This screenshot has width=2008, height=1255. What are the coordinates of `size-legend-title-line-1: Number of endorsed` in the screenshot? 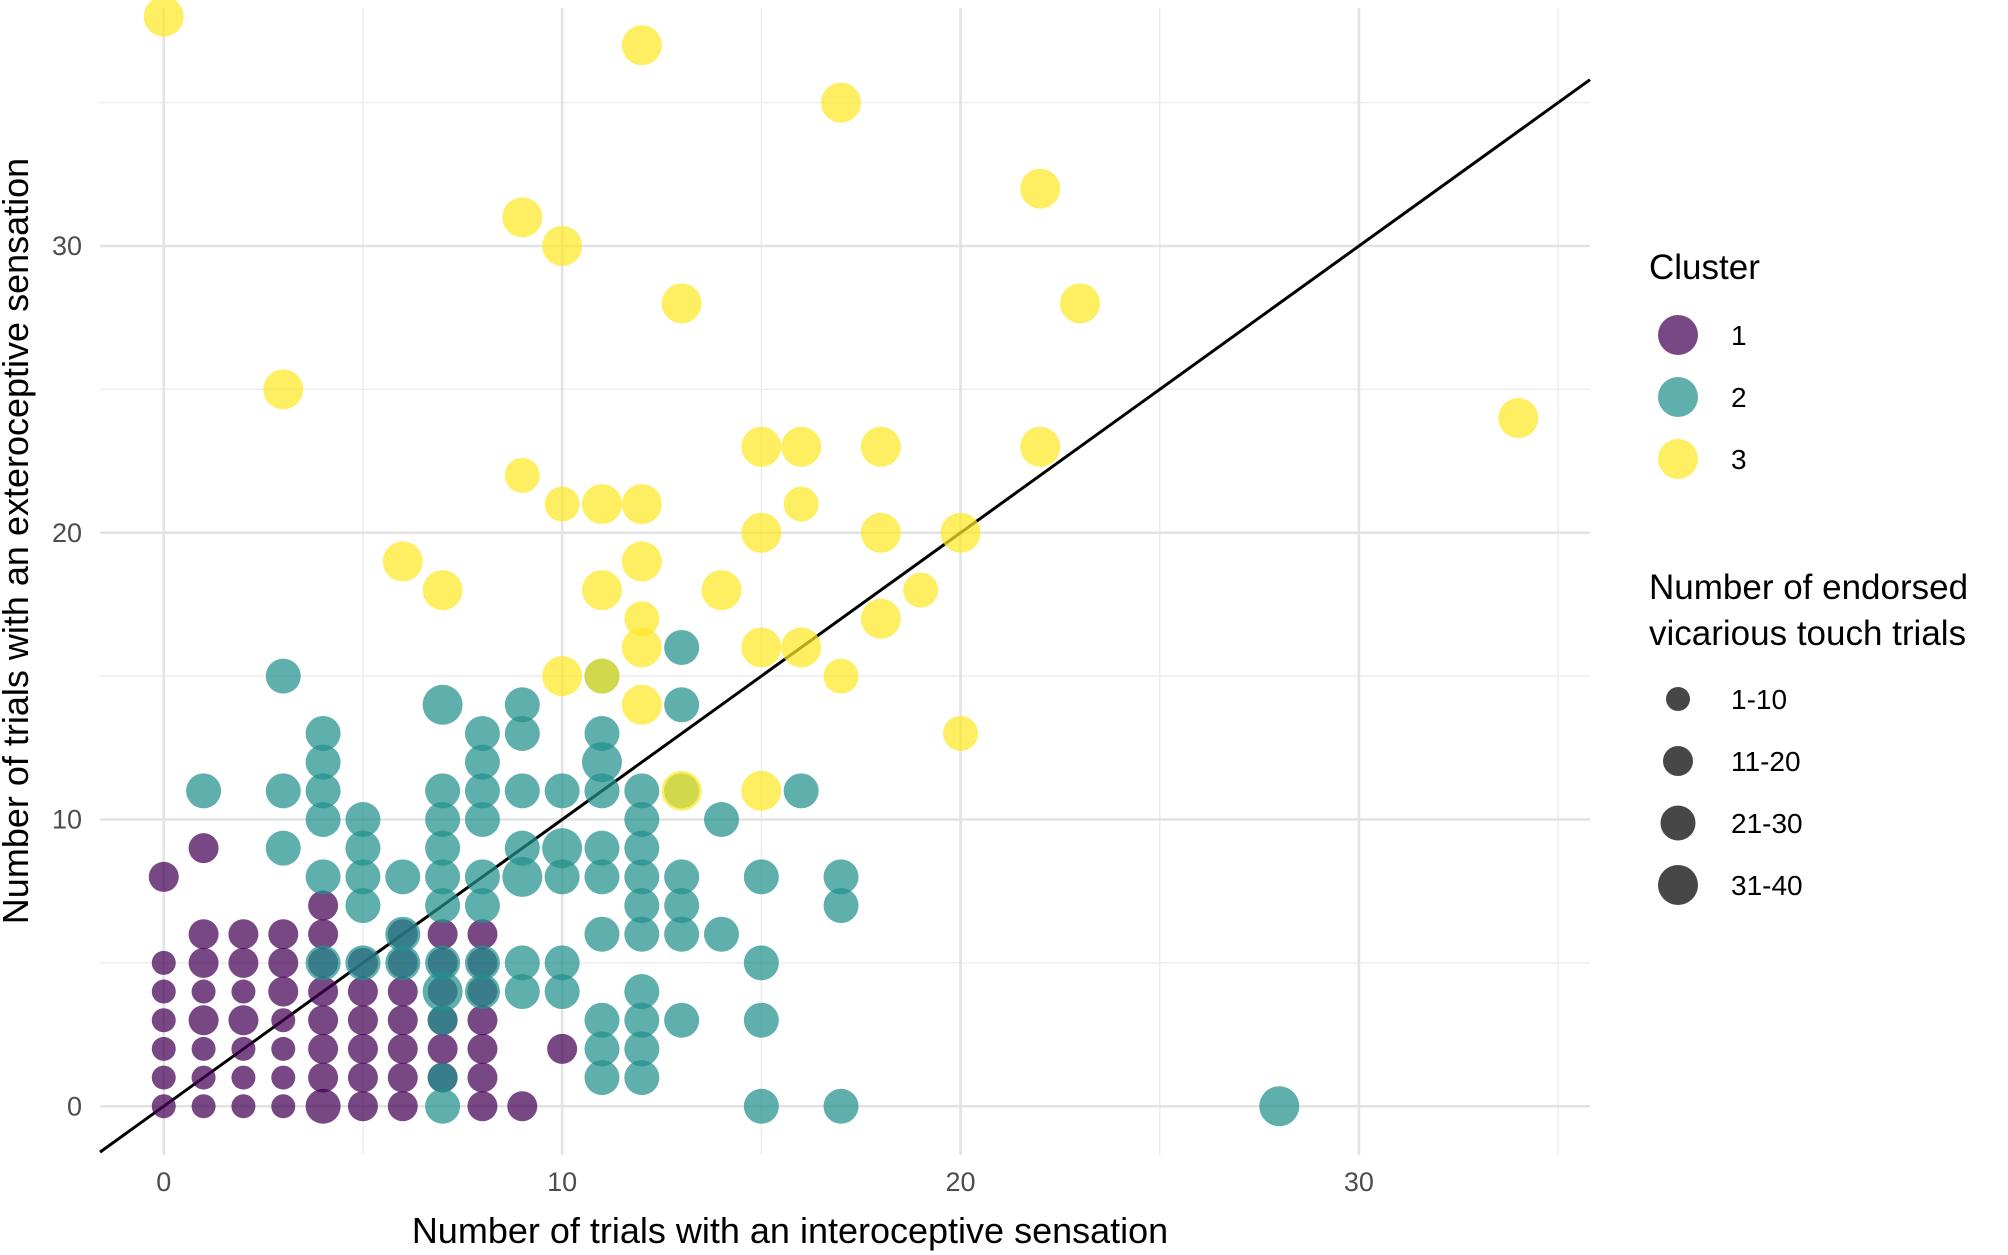 It's located at (1808, 587).